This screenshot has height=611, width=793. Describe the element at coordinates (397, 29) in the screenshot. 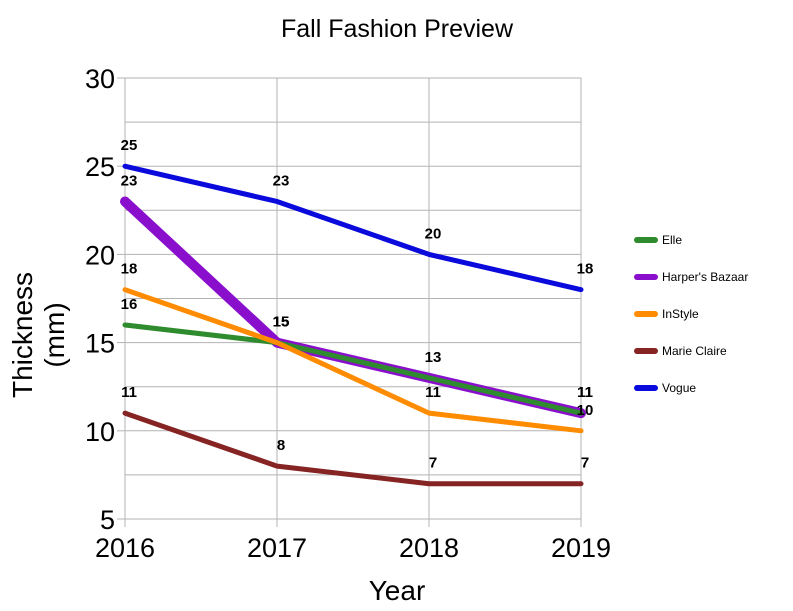

I see `chart-title: Fall Fashion Preview` at that location.